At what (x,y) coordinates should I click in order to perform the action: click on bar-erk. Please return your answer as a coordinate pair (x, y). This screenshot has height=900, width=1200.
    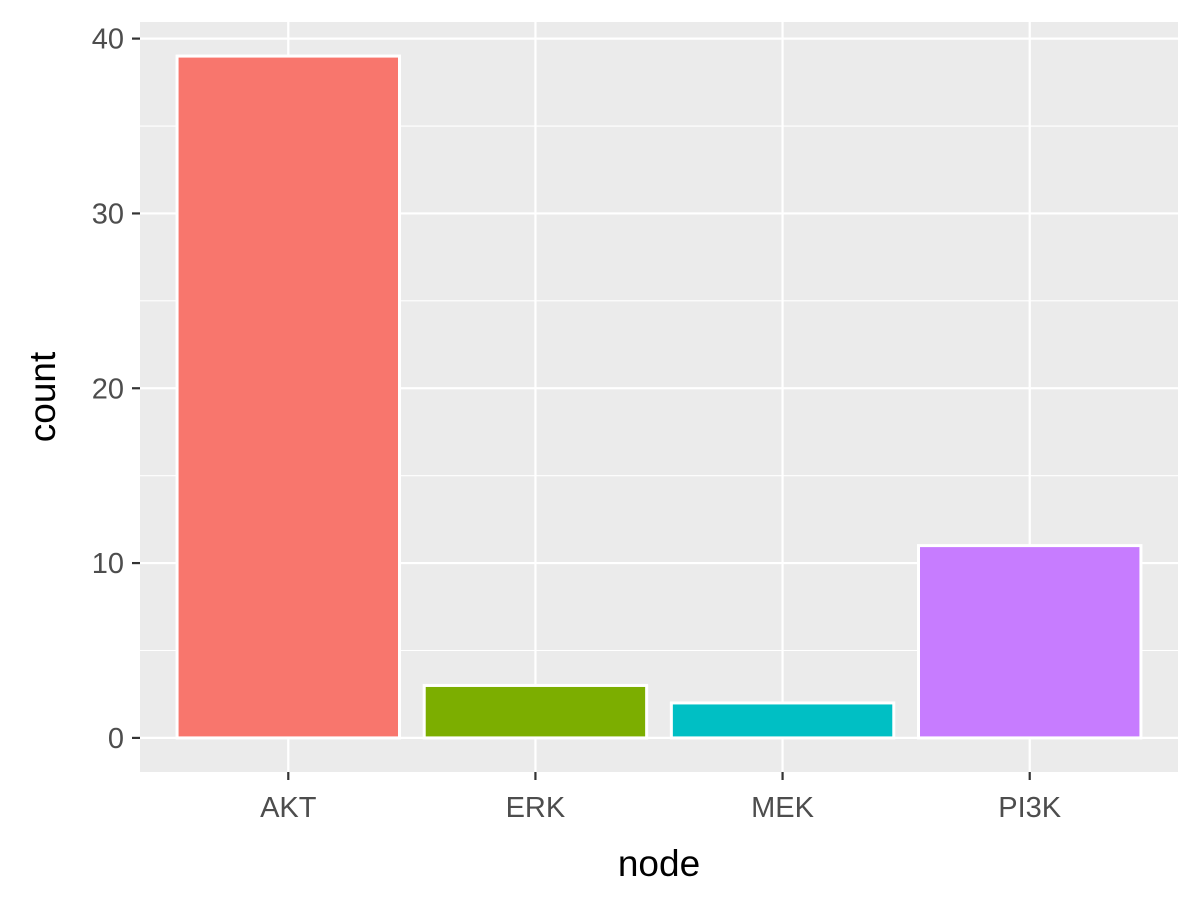
    Looking at the image, I should click on (535, 711).